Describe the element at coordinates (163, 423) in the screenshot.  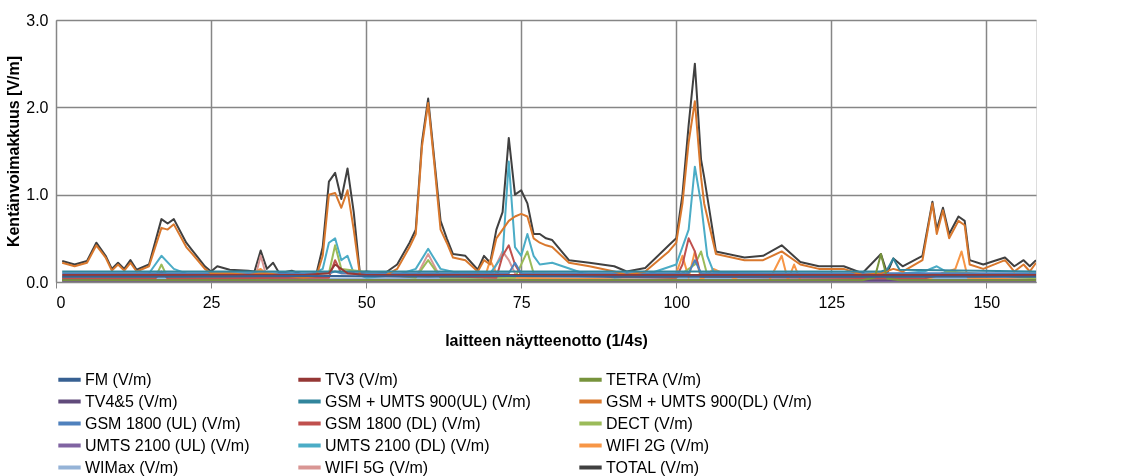
I see `legend-label: GSM 1800 (UL) (V/m)` at that location.